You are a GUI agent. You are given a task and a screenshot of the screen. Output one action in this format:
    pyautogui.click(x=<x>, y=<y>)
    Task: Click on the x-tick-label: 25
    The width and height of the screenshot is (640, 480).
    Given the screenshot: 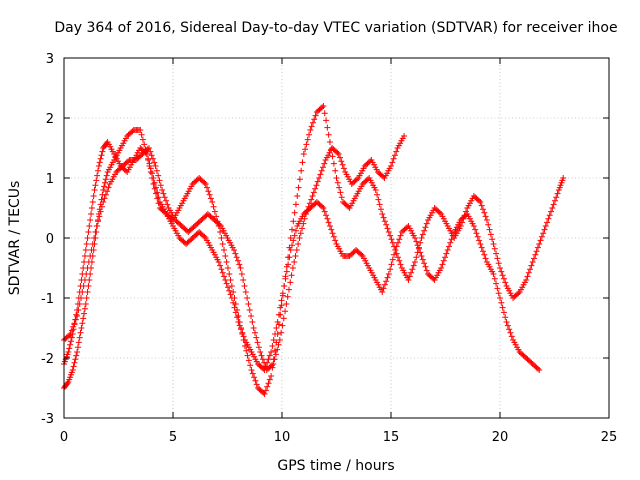 What is the action you would take?
    pyautogui.click(x=609, y=437)
    